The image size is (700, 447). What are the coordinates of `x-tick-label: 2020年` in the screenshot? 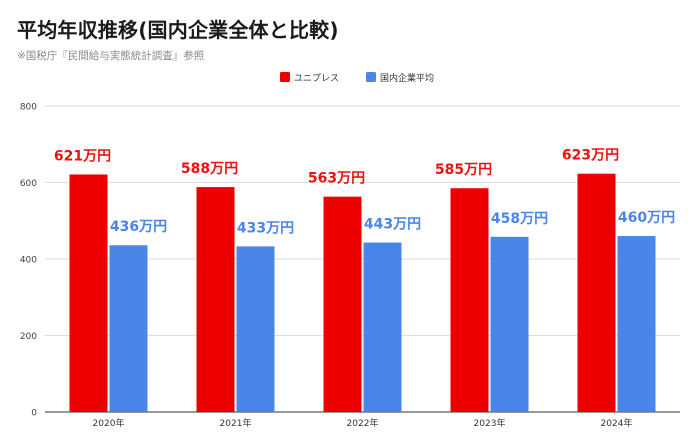 It's located at (109, 423).